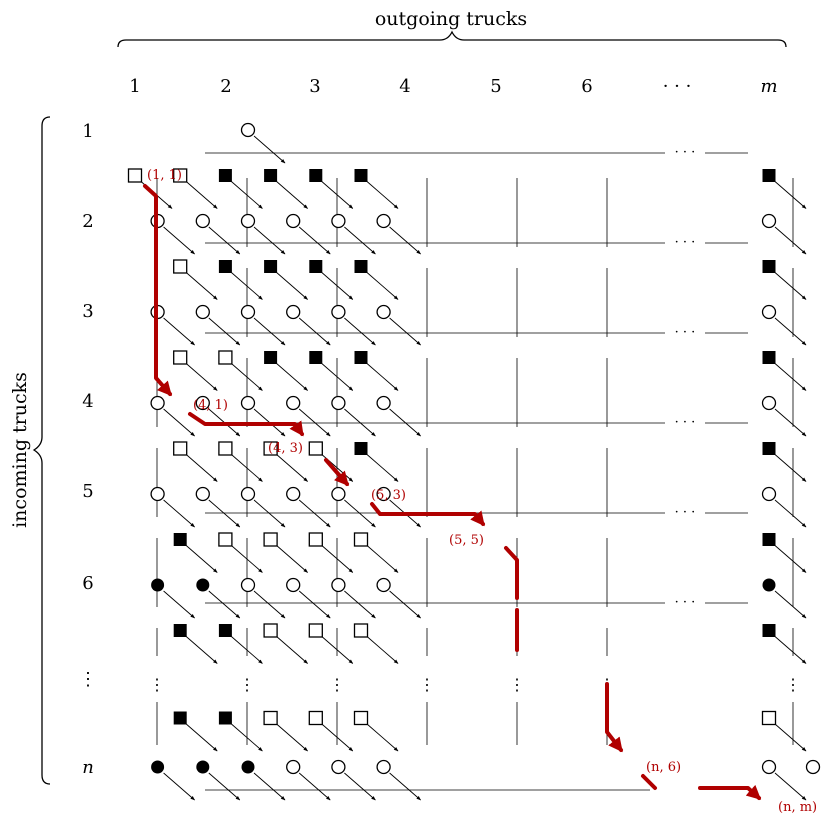 The image size is (839, 822). Describe the element at coordinates (586, 86) in the screenshot. I see `column-label: 6` at that location.